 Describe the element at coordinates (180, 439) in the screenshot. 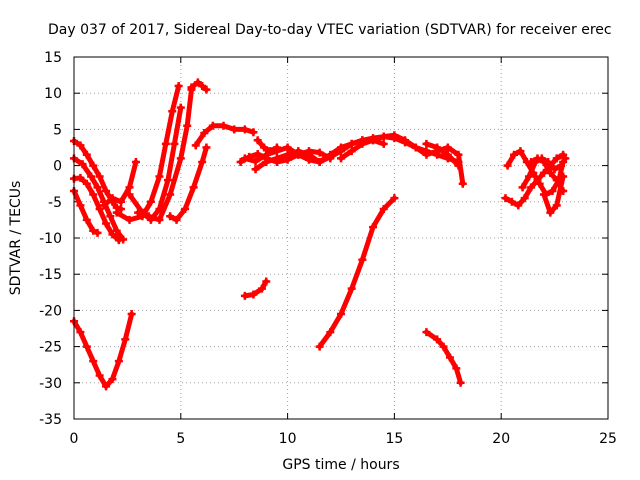

I see `x-tick-label: 5` at that location.